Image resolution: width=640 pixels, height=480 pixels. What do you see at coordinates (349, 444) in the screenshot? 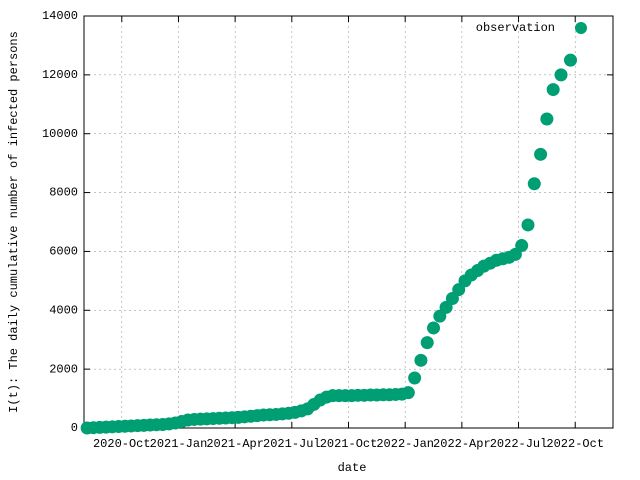
I see `x-tick-label: 2021-Oct` at bounding box center [349, 444].